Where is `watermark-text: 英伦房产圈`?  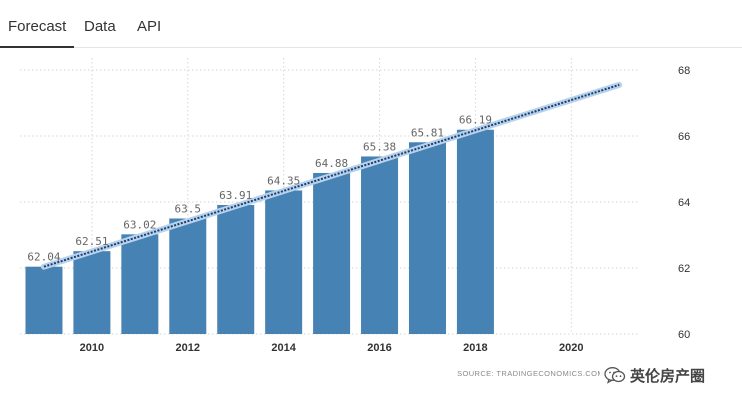 watermark-text: 英伦房产圈 is located at coordinates (668, 375).